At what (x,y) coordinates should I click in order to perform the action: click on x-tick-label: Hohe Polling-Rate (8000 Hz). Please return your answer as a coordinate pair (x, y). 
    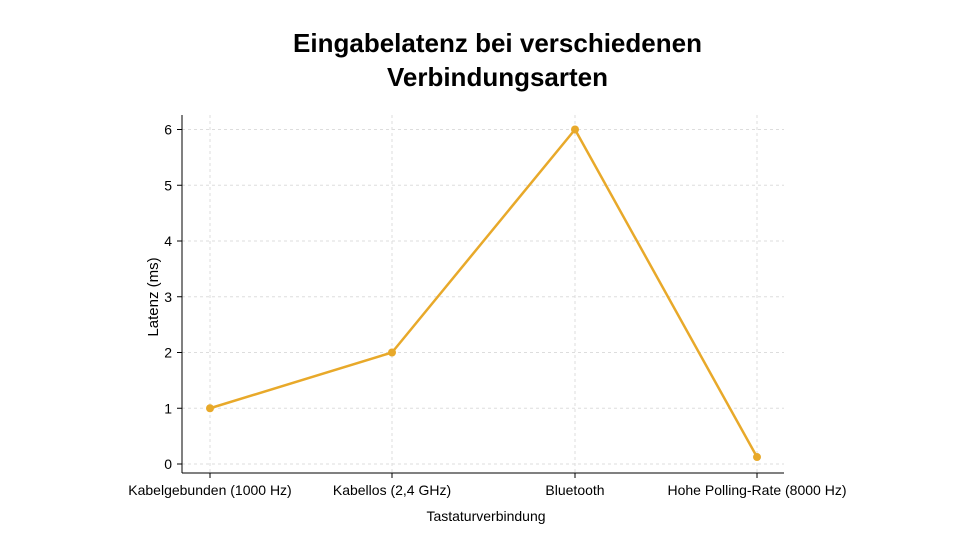
    Looking at the image, I should click on (757, 490).